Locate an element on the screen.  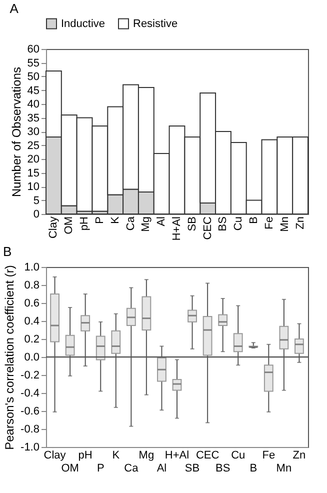
y-tick-label: 1.0 is located at coordinates (32, 268).